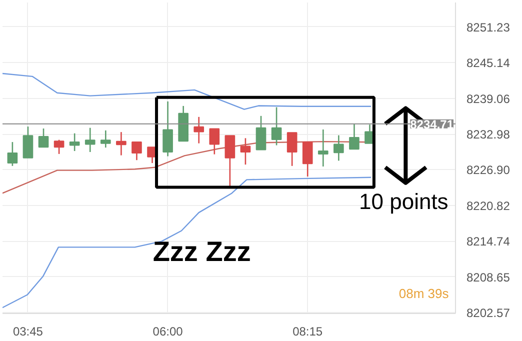 This screenshot has width=522, height=341. Describe the element at coordinates (403, 201) in the screenshot. I see `annotation: 10 points` at that location.